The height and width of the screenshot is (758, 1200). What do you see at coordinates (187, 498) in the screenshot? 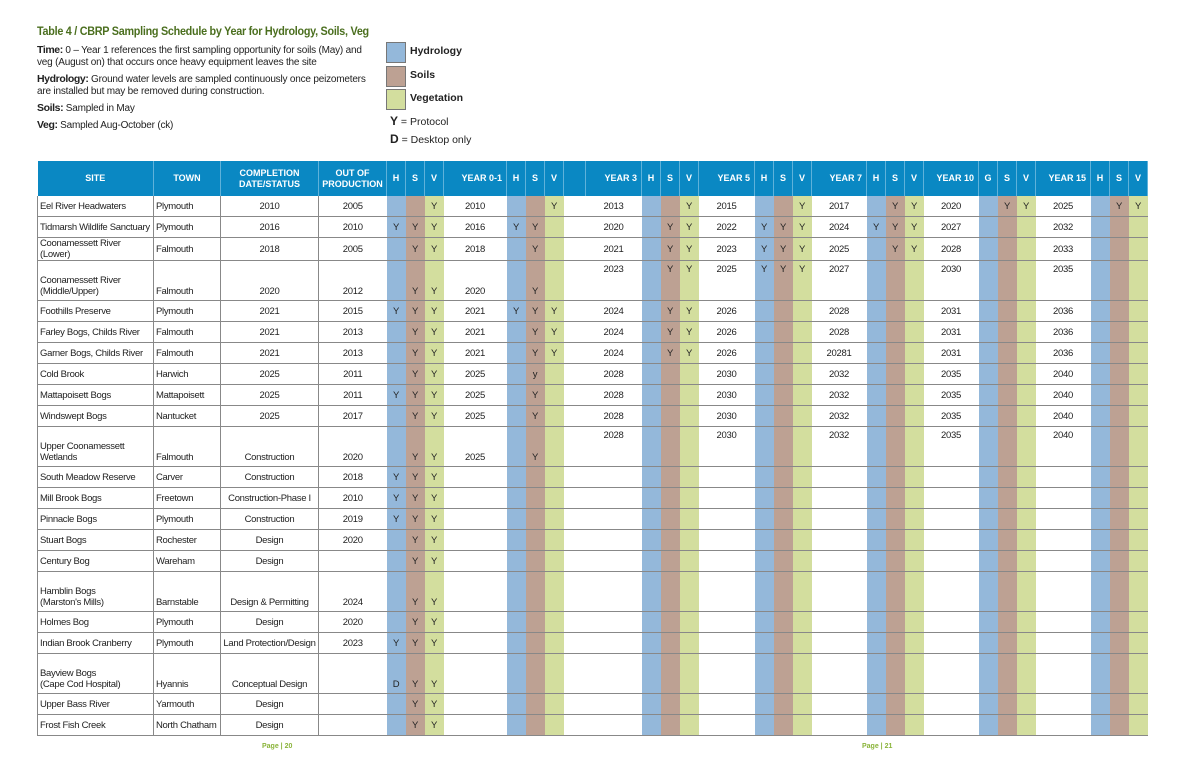
I see `town-cell: Freetown` at bounding box center [187, 498].